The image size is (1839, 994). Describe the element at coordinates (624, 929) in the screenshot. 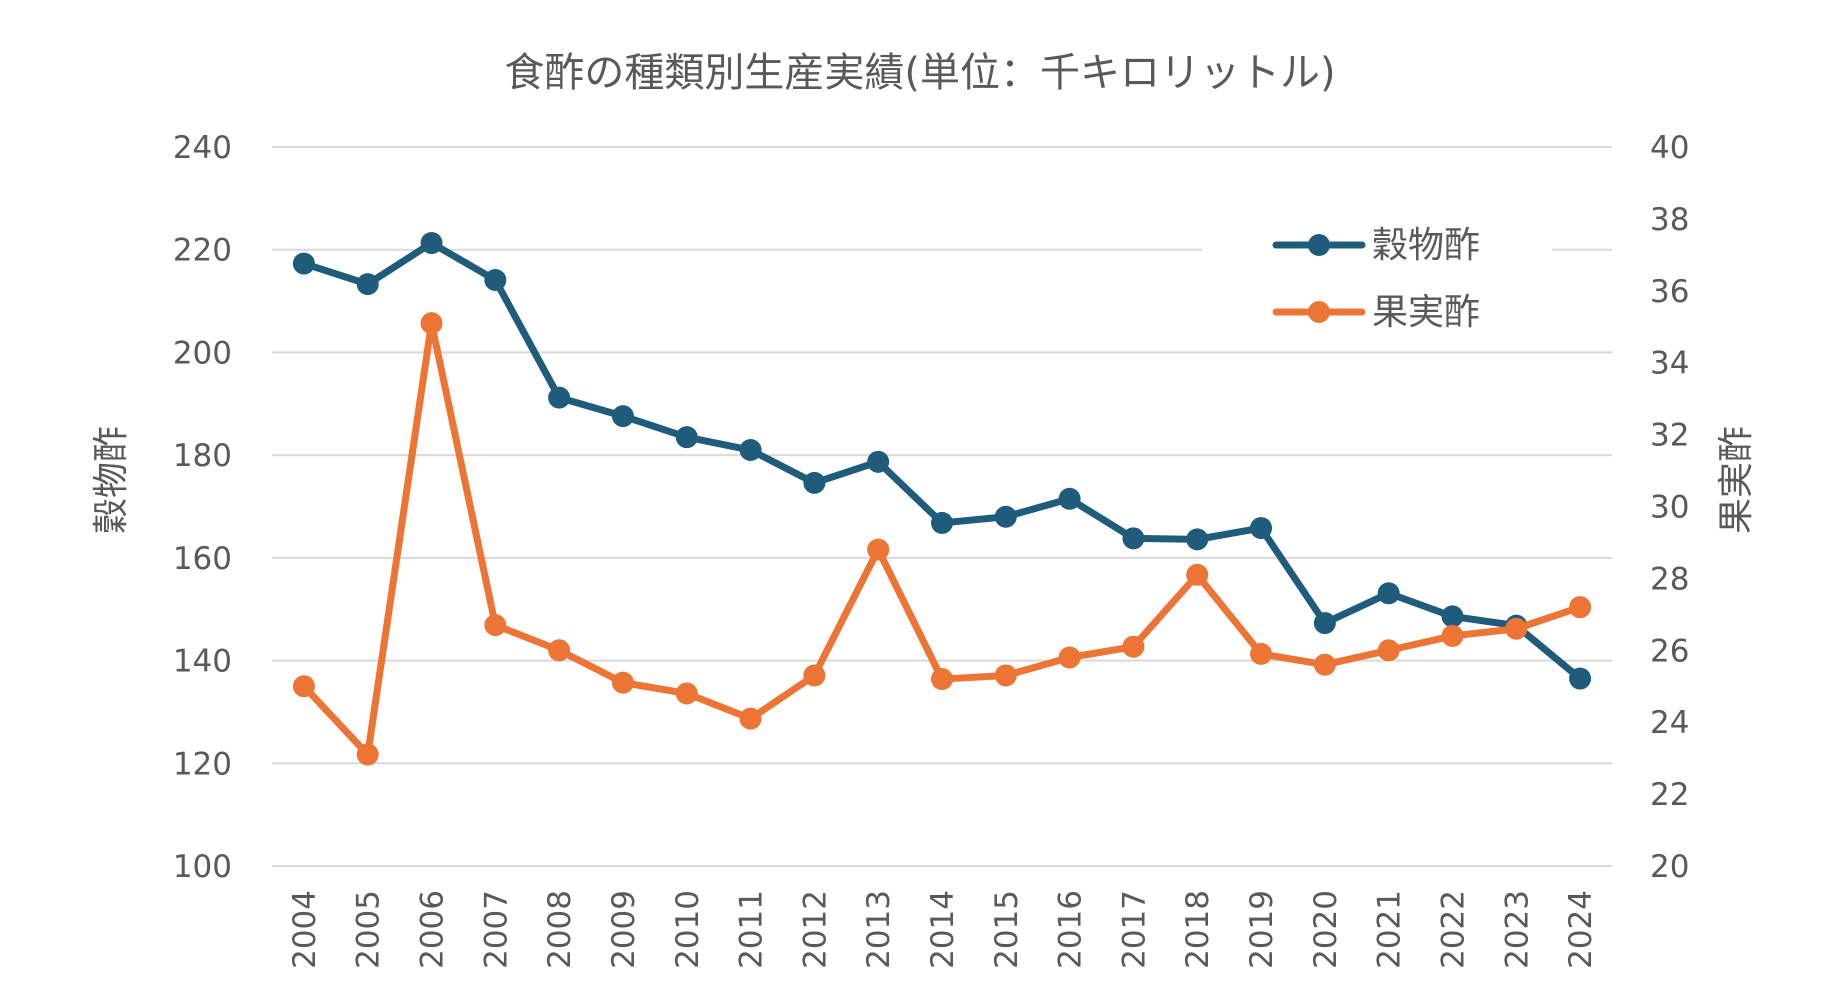

I see `x-tick-label: 2009` at that location.